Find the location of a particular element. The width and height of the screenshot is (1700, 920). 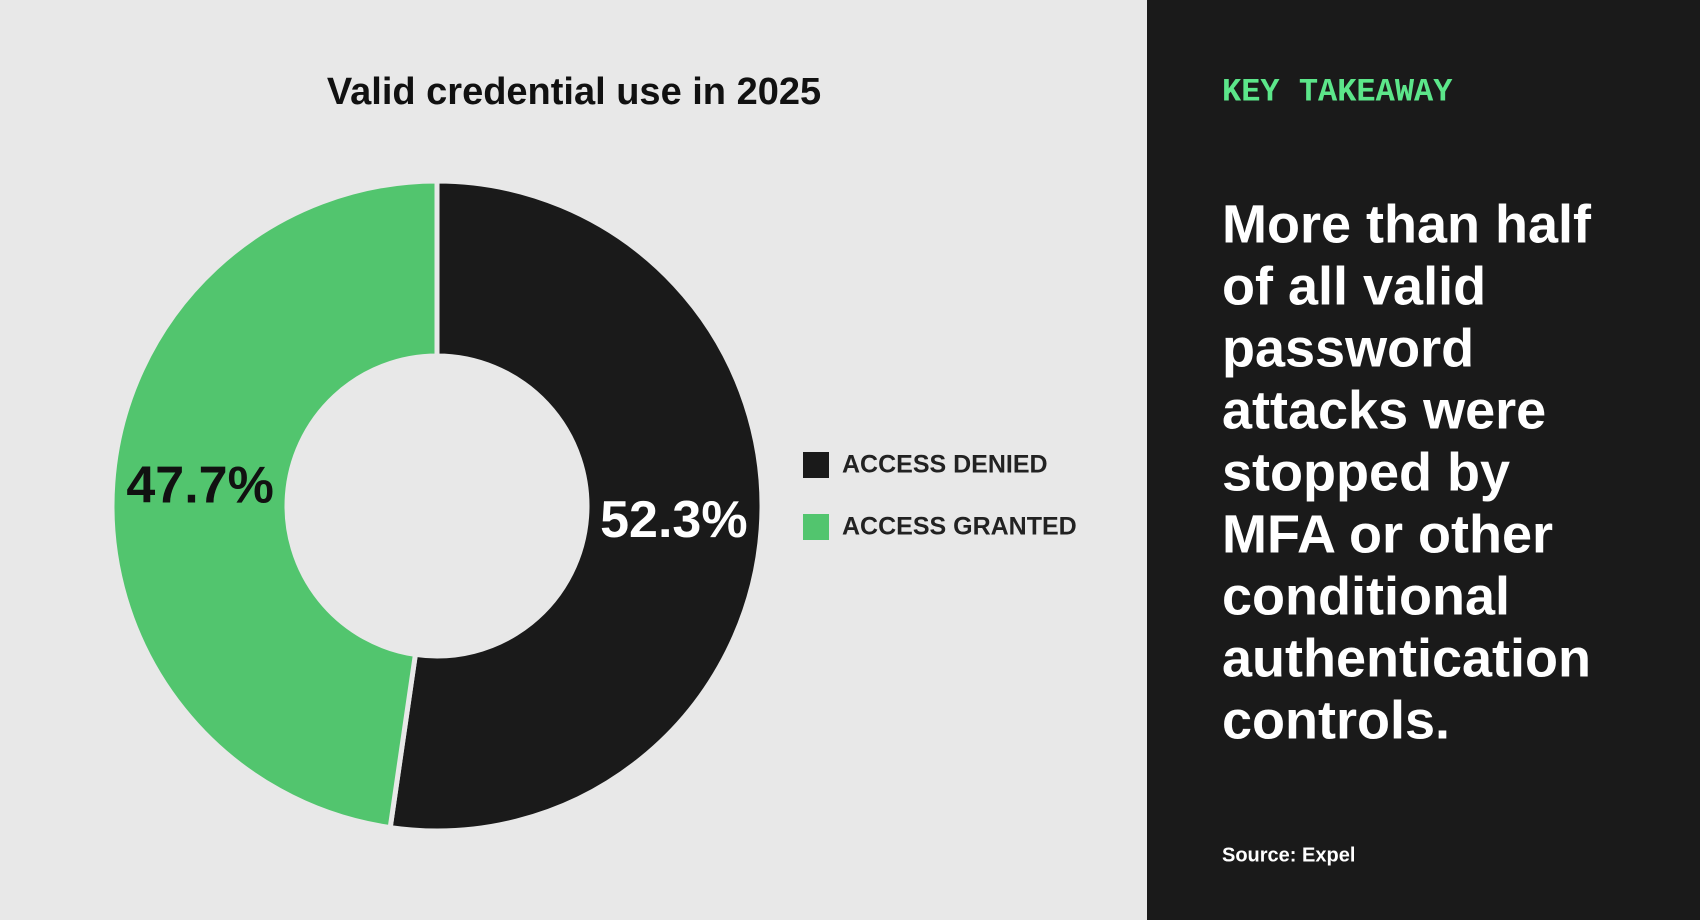

source: Source: Expel is located at coordinates (1288, 855).